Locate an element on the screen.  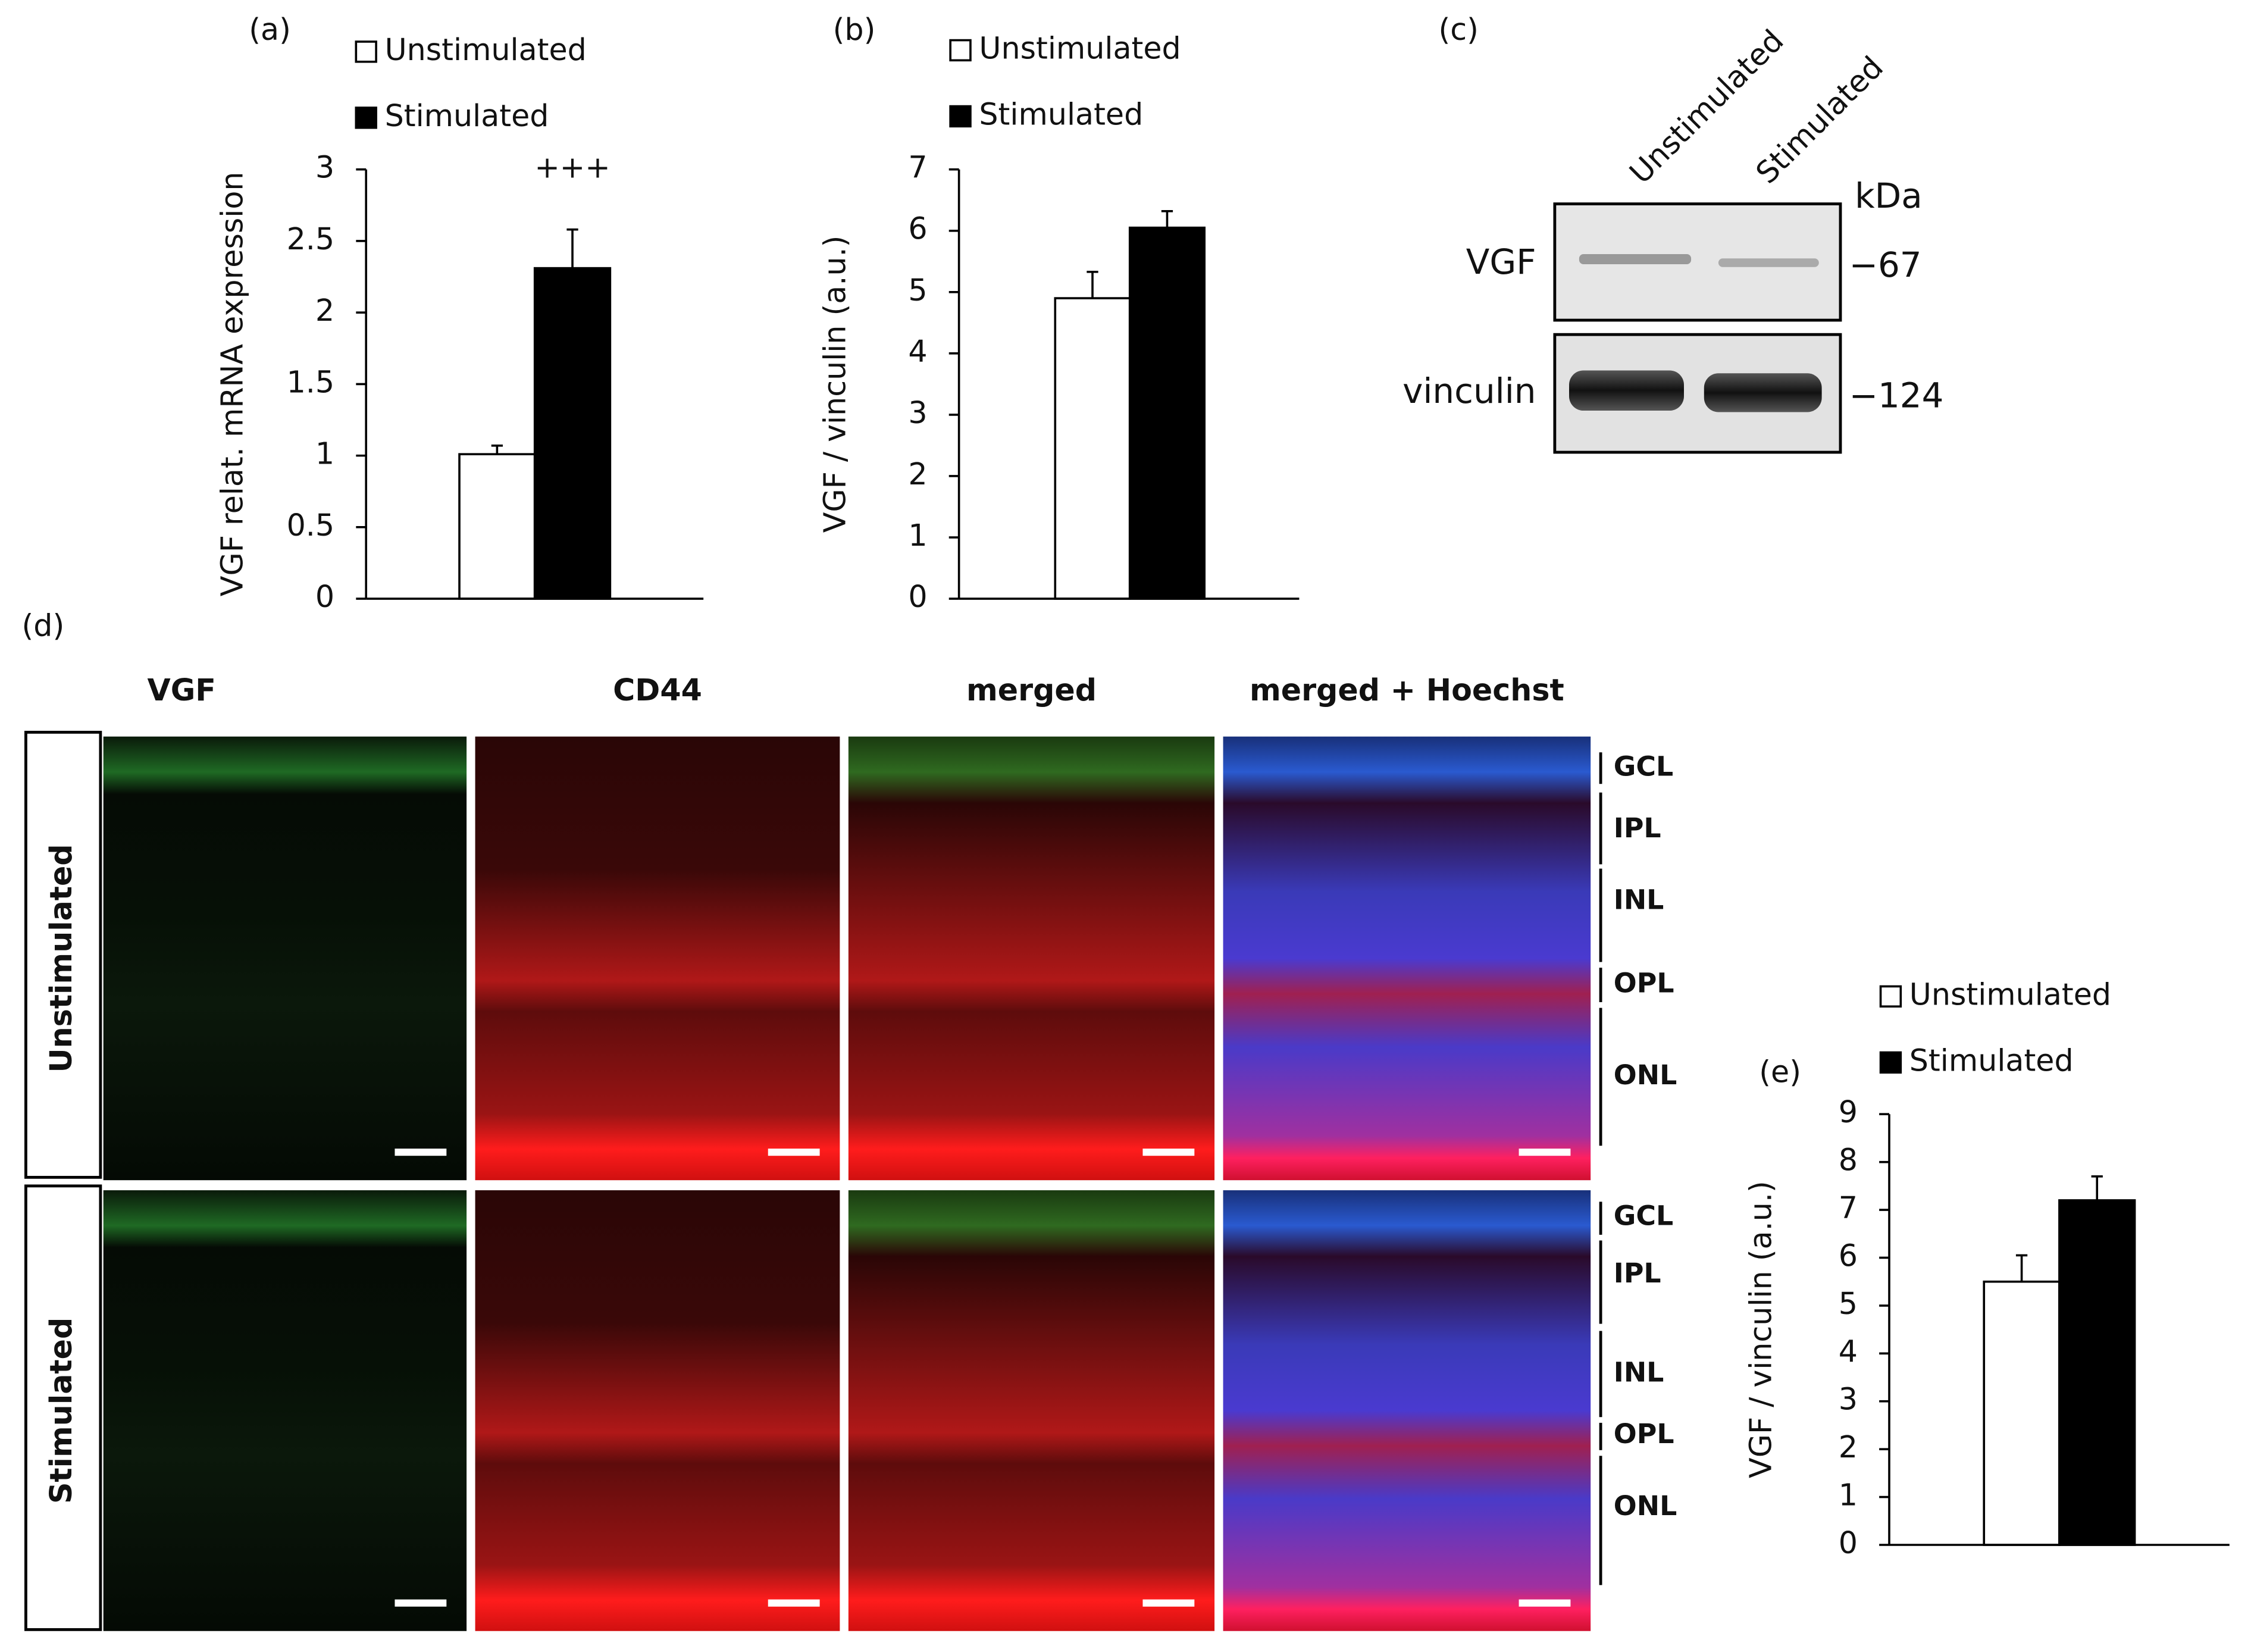
panel-label: (d) is located at coordinates (44, 625).